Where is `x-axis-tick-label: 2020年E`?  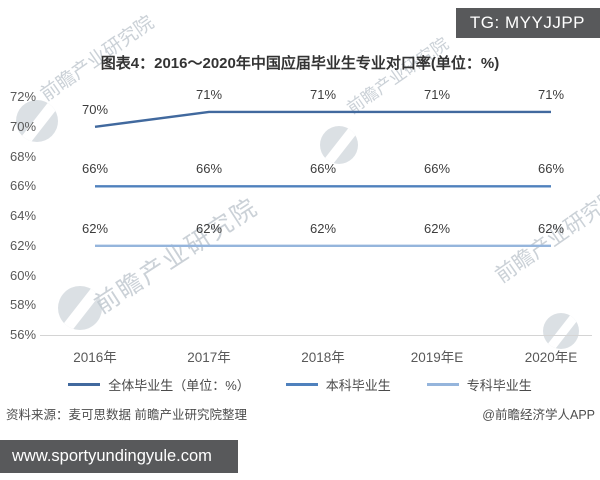
x-axis-tick-label: 2020年E is located at coordinates (551, 357).